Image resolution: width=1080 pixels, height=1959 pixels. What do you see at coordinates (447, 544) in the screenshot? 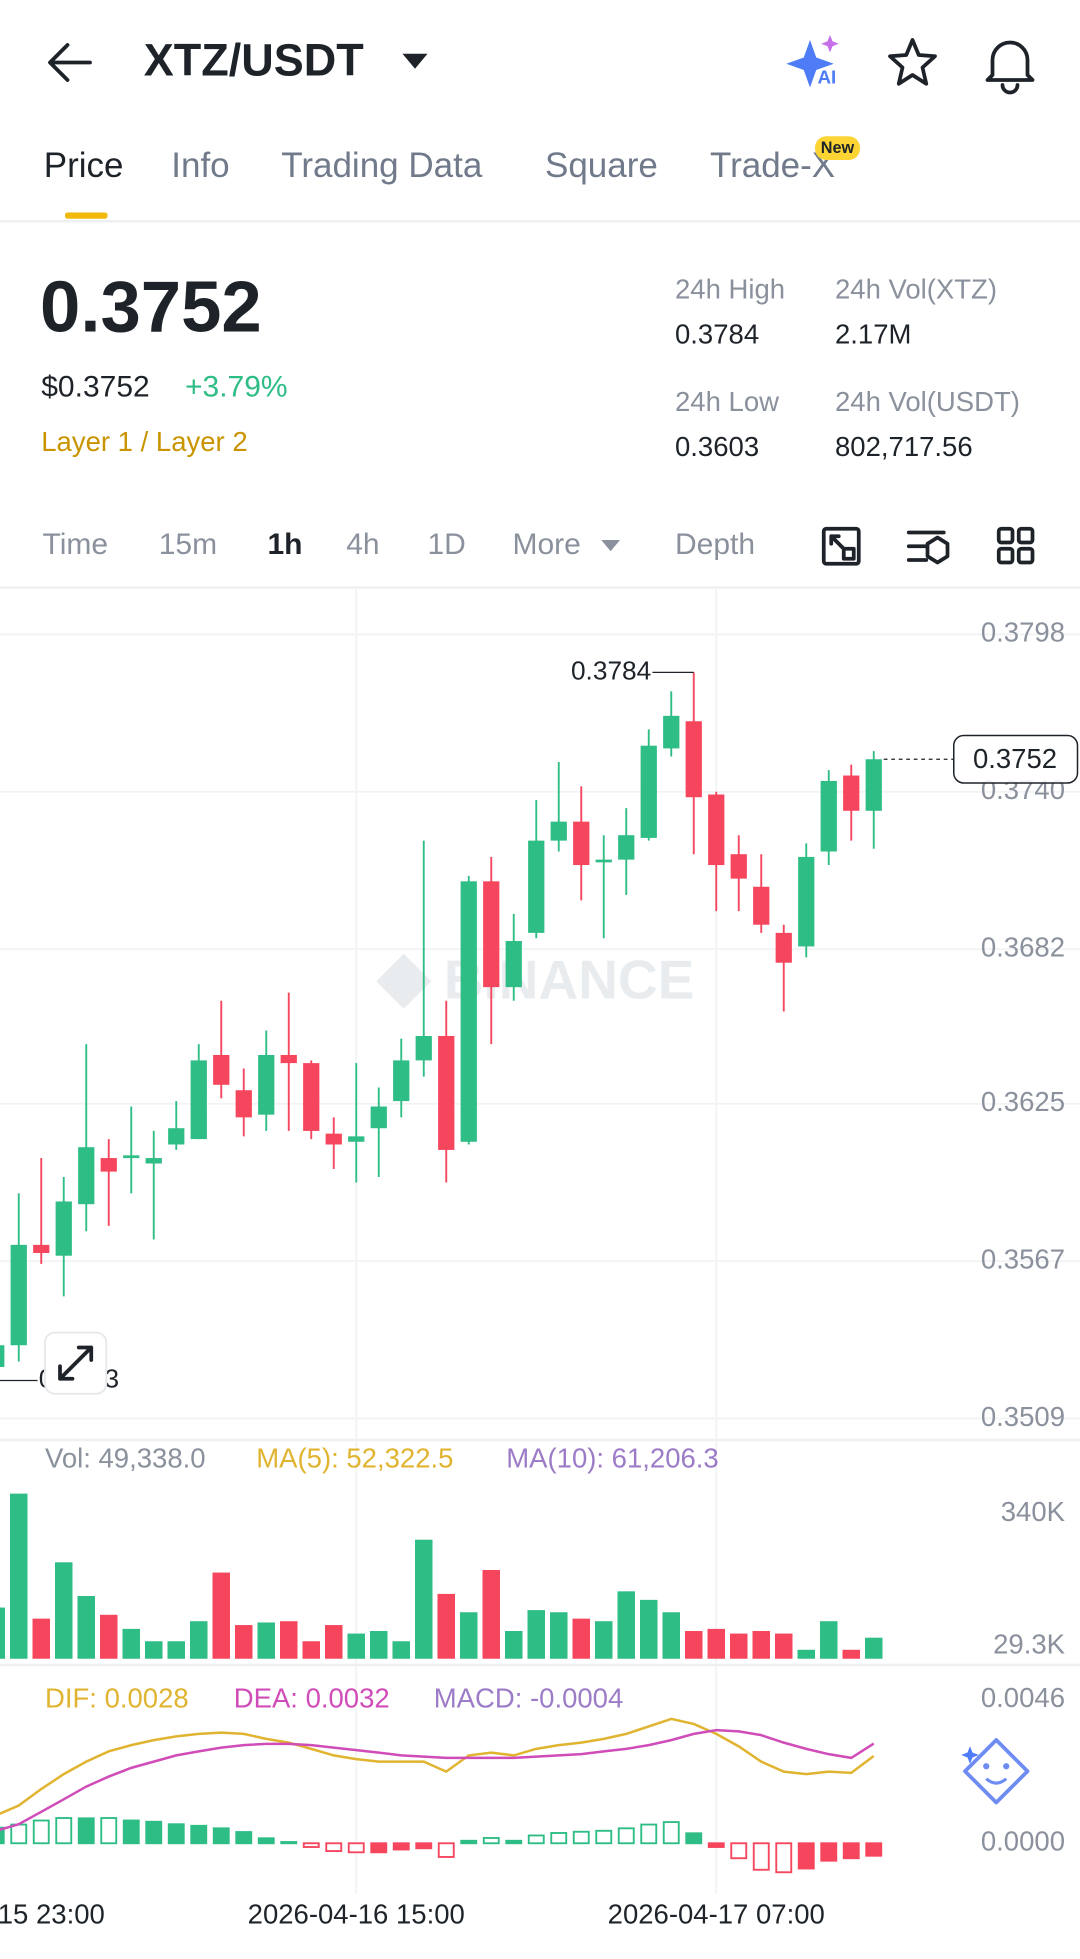
I see `interval: 1D` at bounding box center [447, 544].